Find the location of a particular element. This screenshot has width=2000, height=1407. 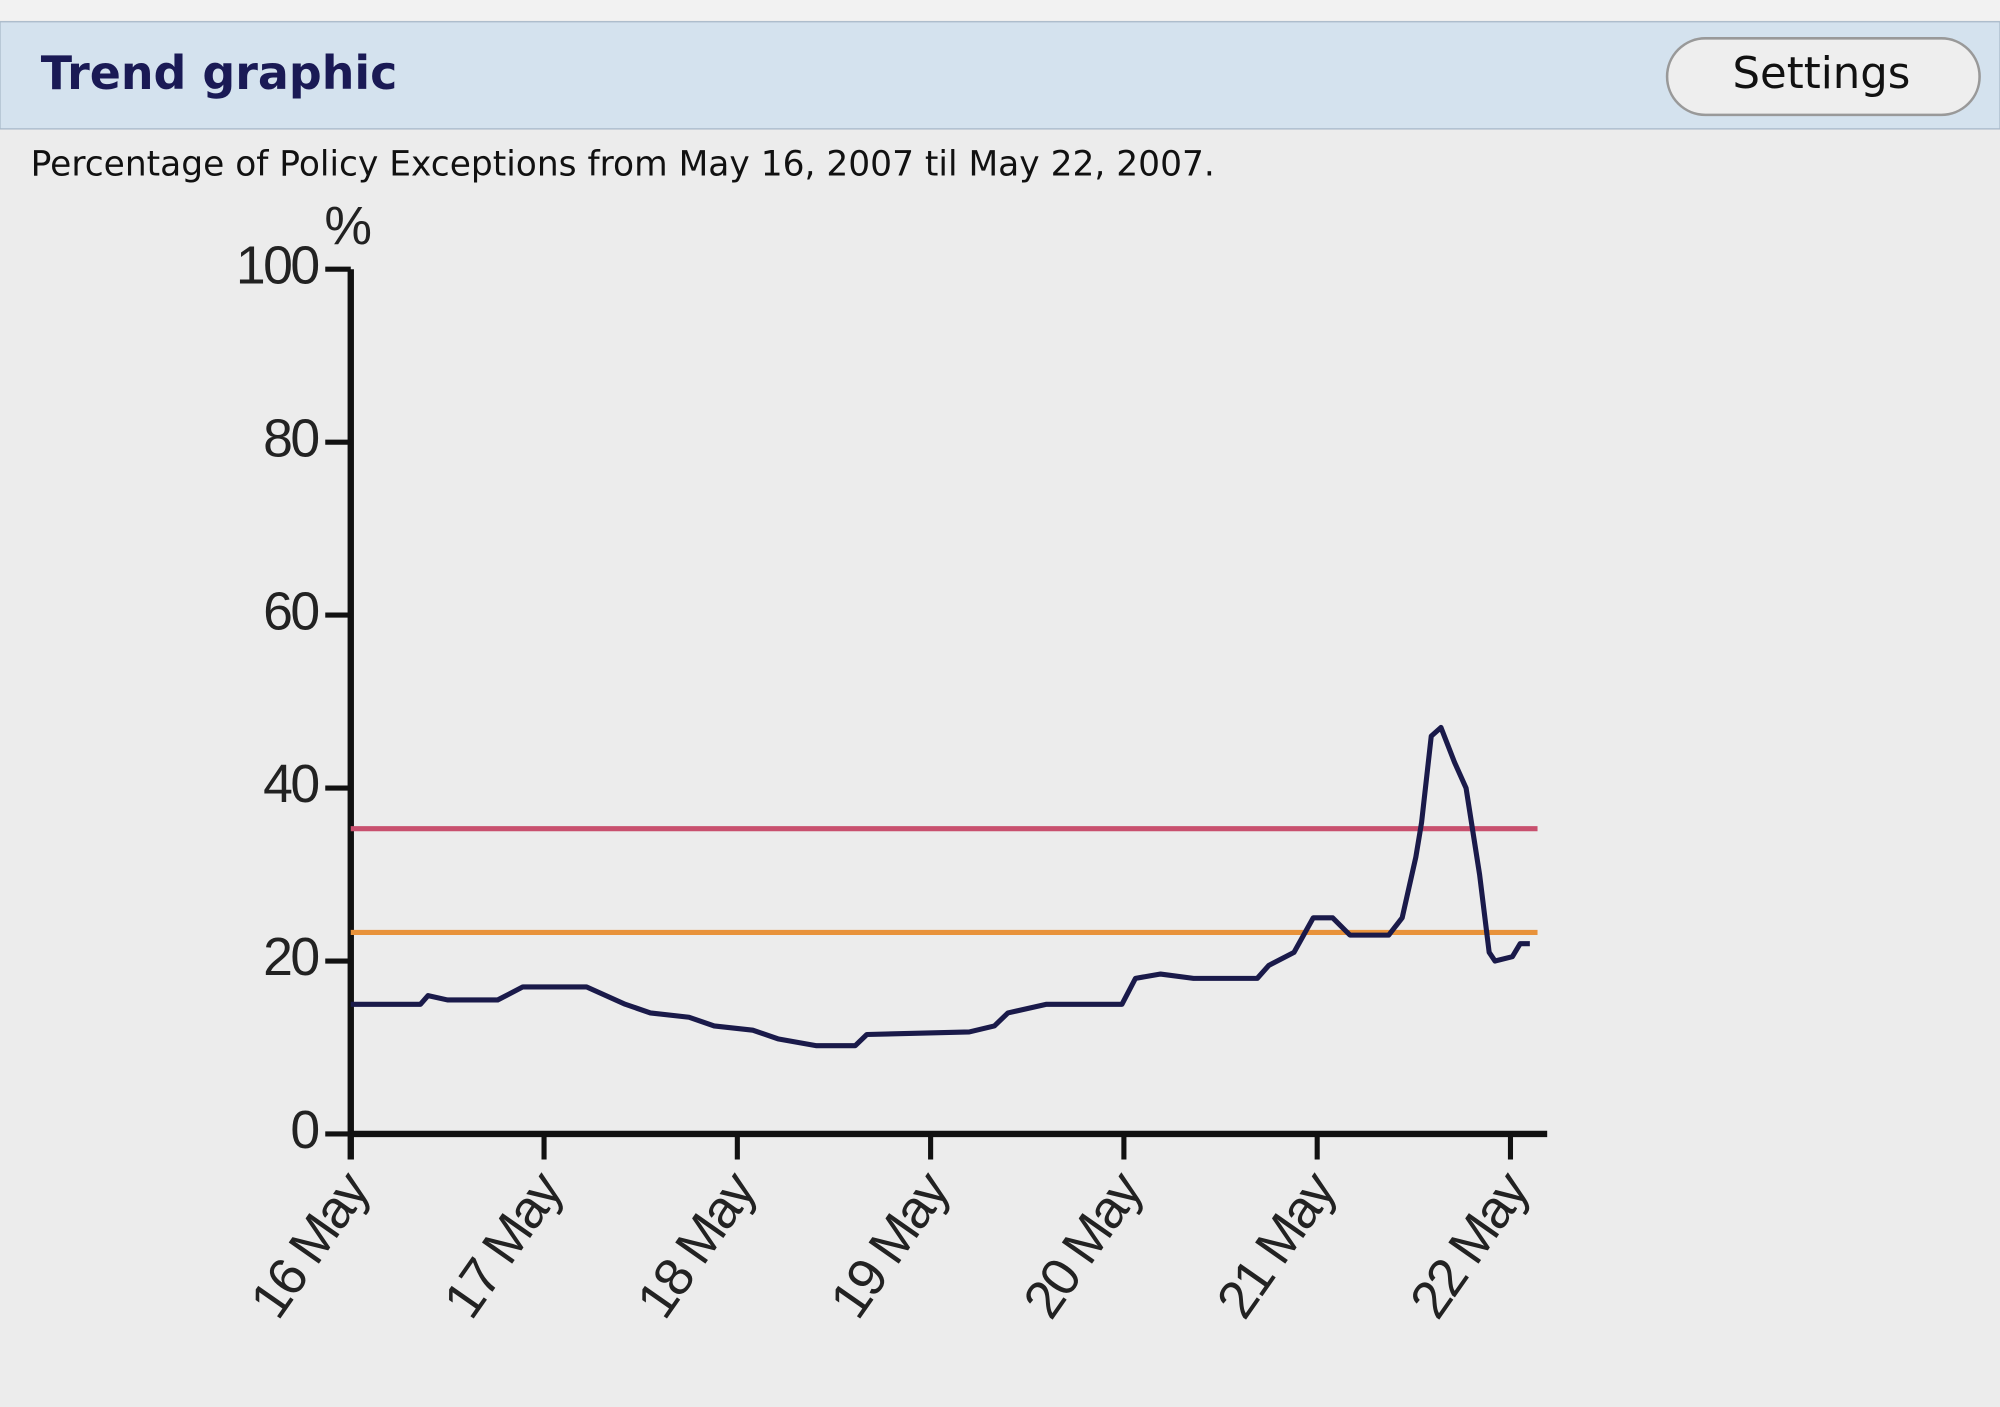

header-title: Trend graphic is located at coordinates (219, 73).